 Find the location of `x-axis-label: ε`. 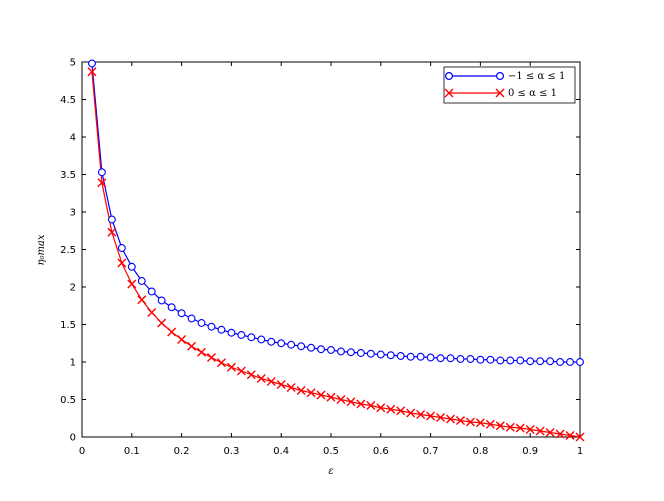

x-axis-label: ε is located at coordinates (330, 471).